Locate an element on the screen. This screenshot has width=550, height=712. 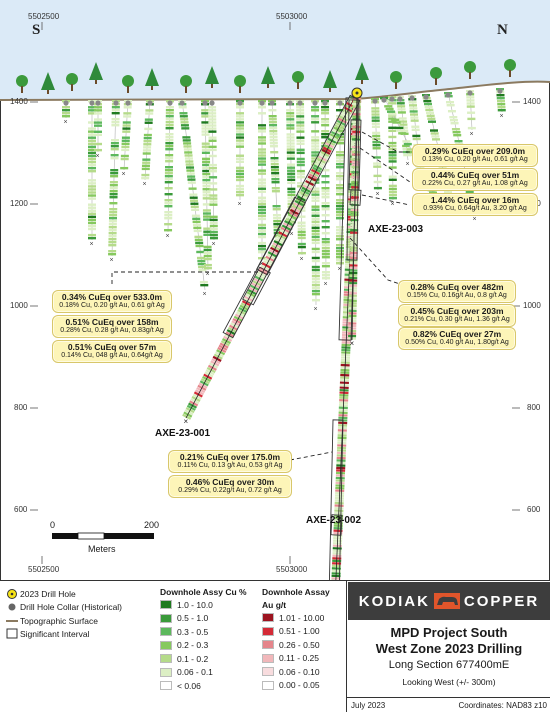
legend-label: 0.3 - 0.5 is located at coordinates (193, 631).